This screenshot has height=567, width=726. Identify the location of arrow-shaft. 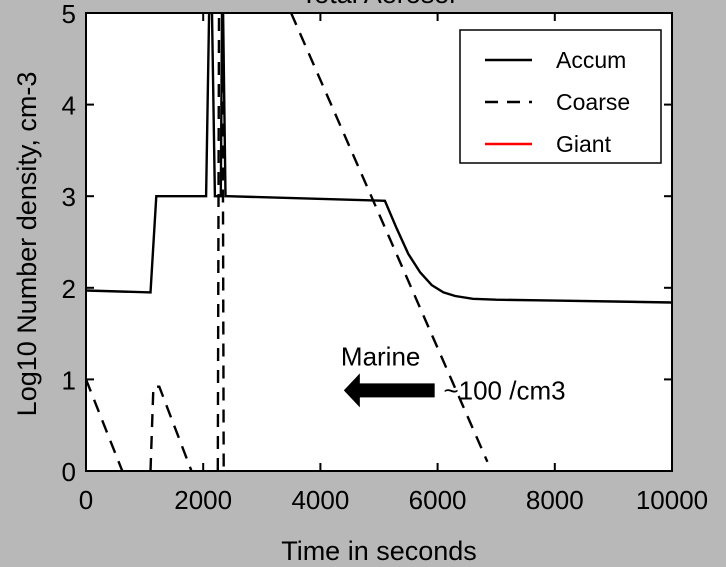
(395, 390).